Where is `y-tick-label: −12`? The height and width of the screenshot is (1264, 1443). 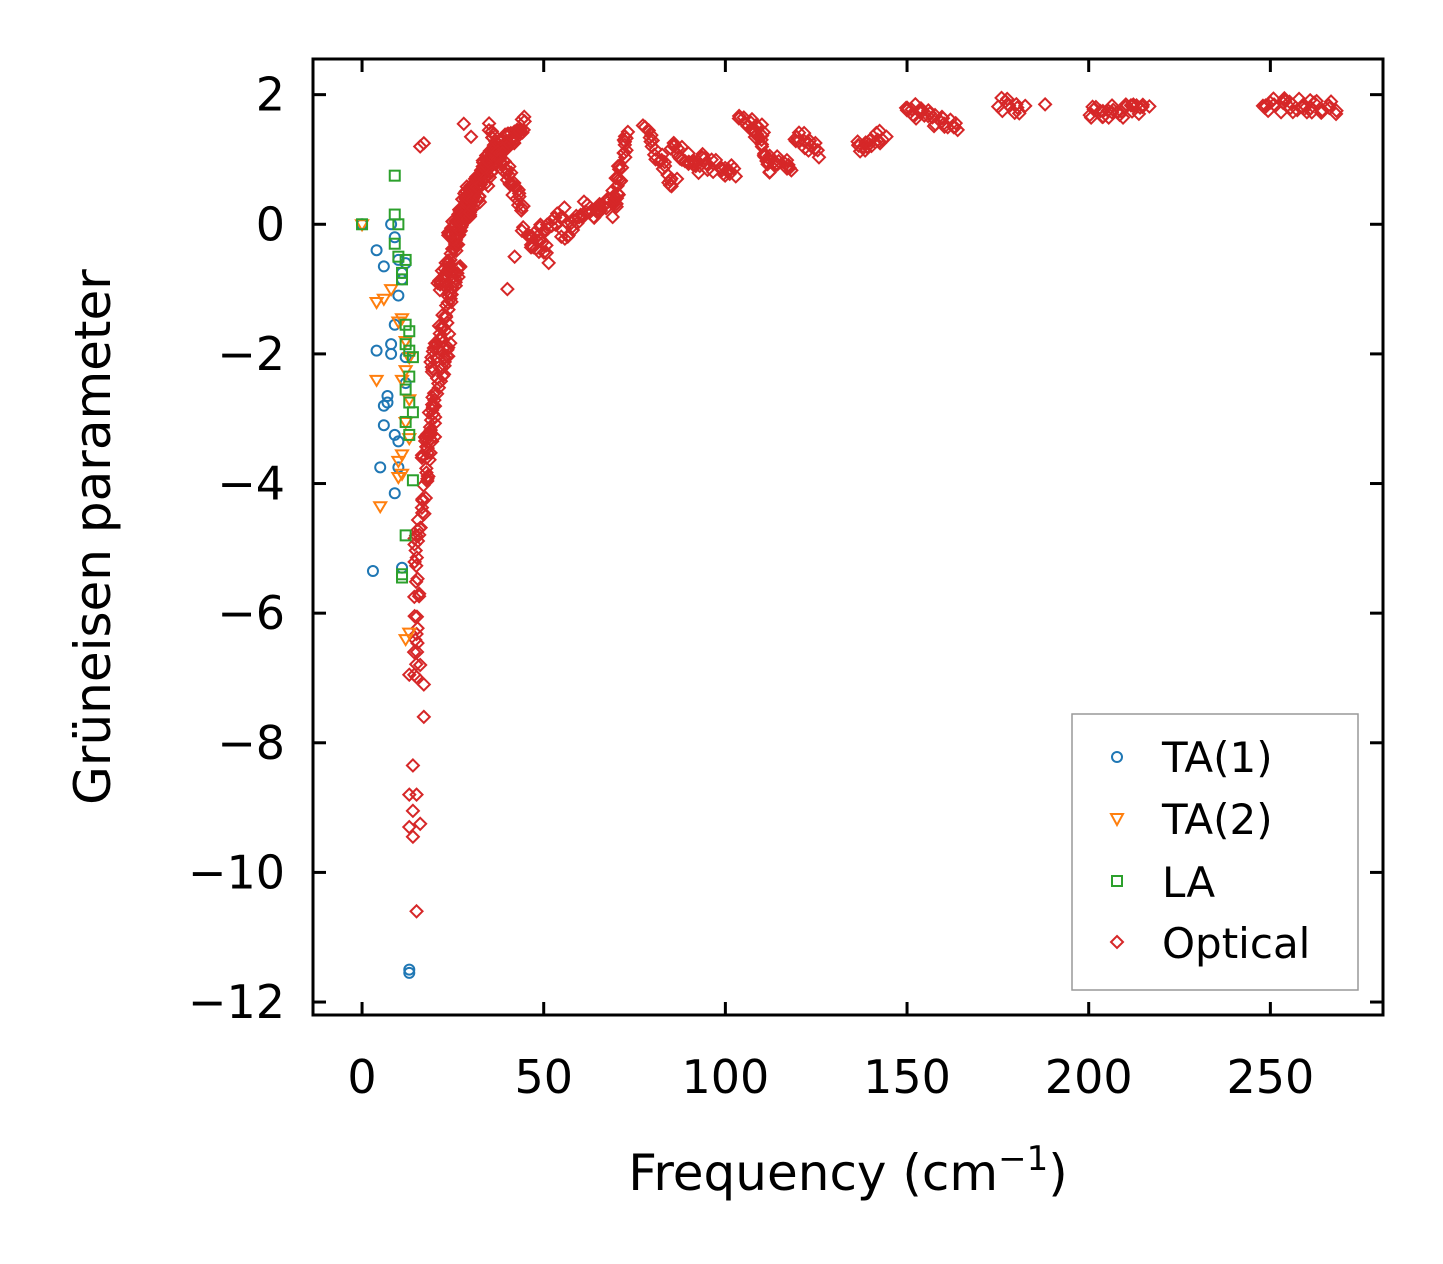 y-tick-label: −12 is located at coordinates (236, 1002).